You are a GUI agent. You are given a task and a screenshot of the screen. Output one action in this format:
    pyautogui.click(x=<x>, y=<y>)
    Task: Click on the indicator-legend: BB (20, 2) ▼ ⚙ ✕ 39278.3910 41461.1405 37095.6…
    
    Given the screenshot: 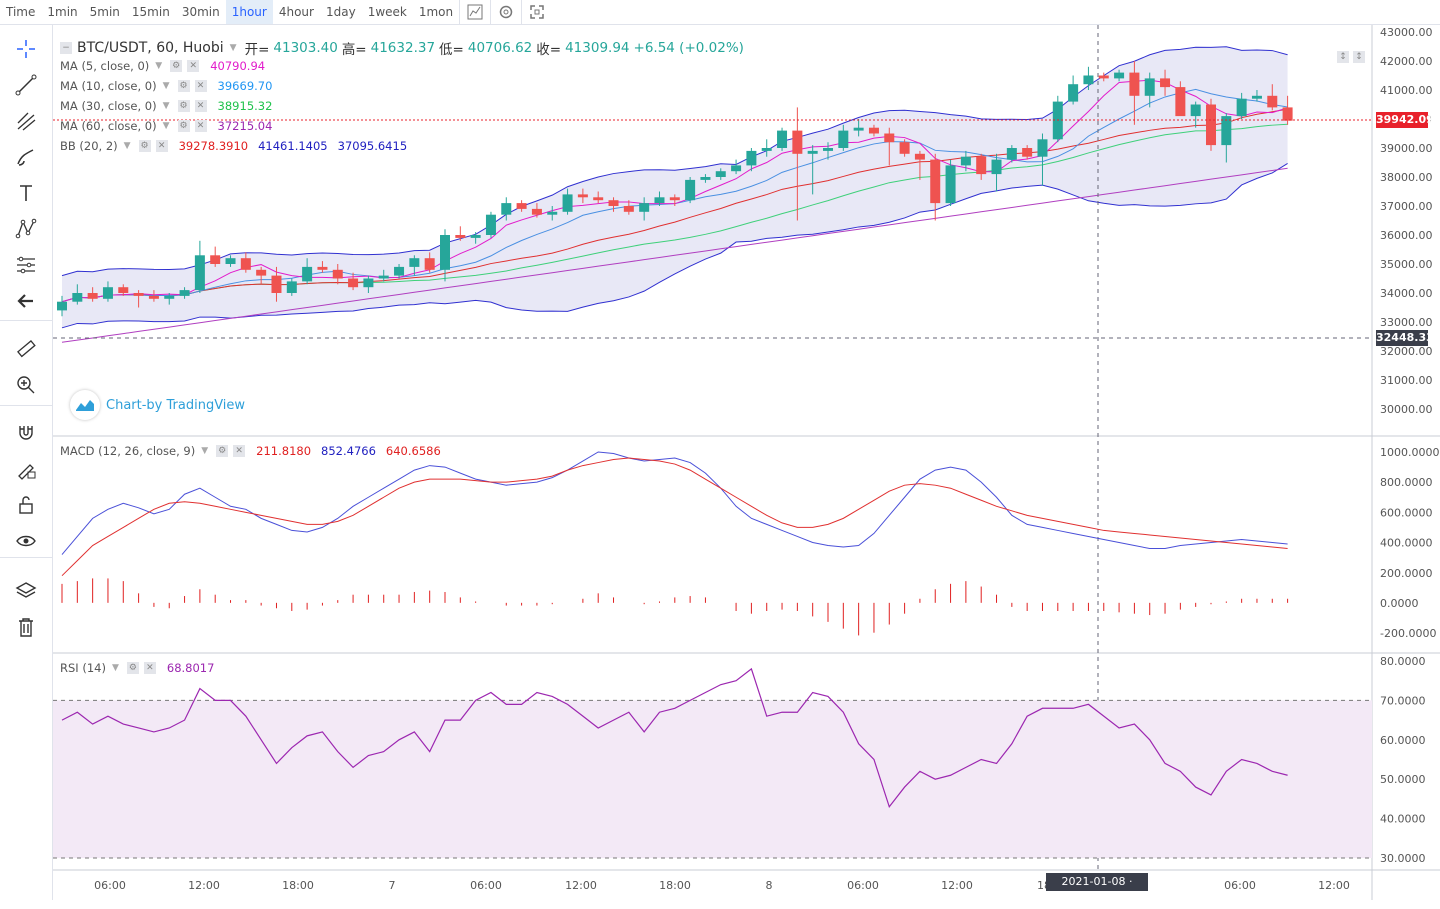 What is the action you would take?
    pyautogui.click(x=233, y=146)
    